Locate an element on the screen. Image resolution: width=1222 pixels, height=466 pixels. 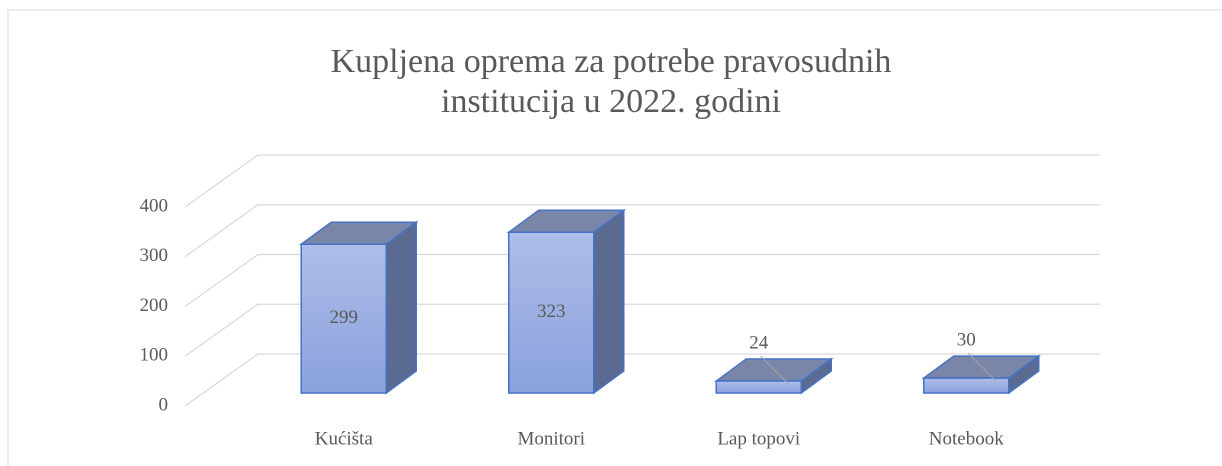
data-label: 299 is located at coordinates (344, 317).